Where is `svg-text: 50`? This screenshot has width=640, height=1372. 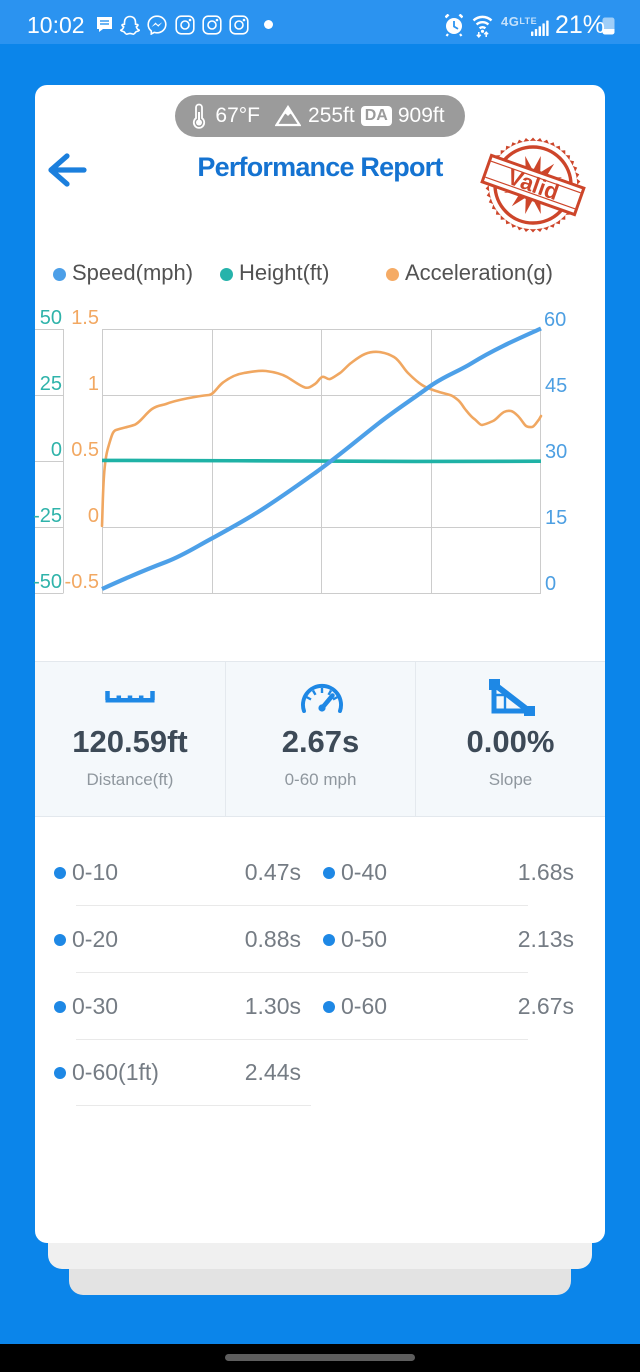
svg-text: 50 is located at coordinates (51, 318).